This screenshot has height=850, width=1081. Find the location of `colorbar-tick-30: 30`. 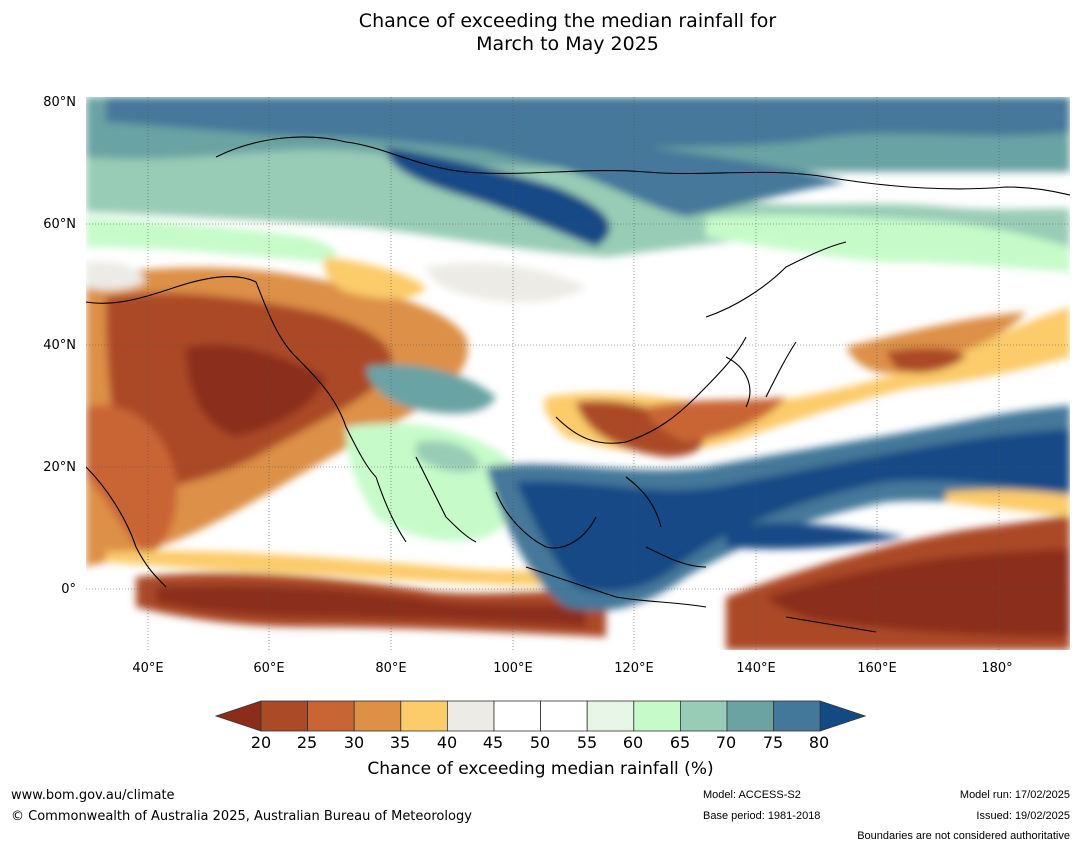

colorbar-tick-30: 30 is located at coordinates (354, 742).